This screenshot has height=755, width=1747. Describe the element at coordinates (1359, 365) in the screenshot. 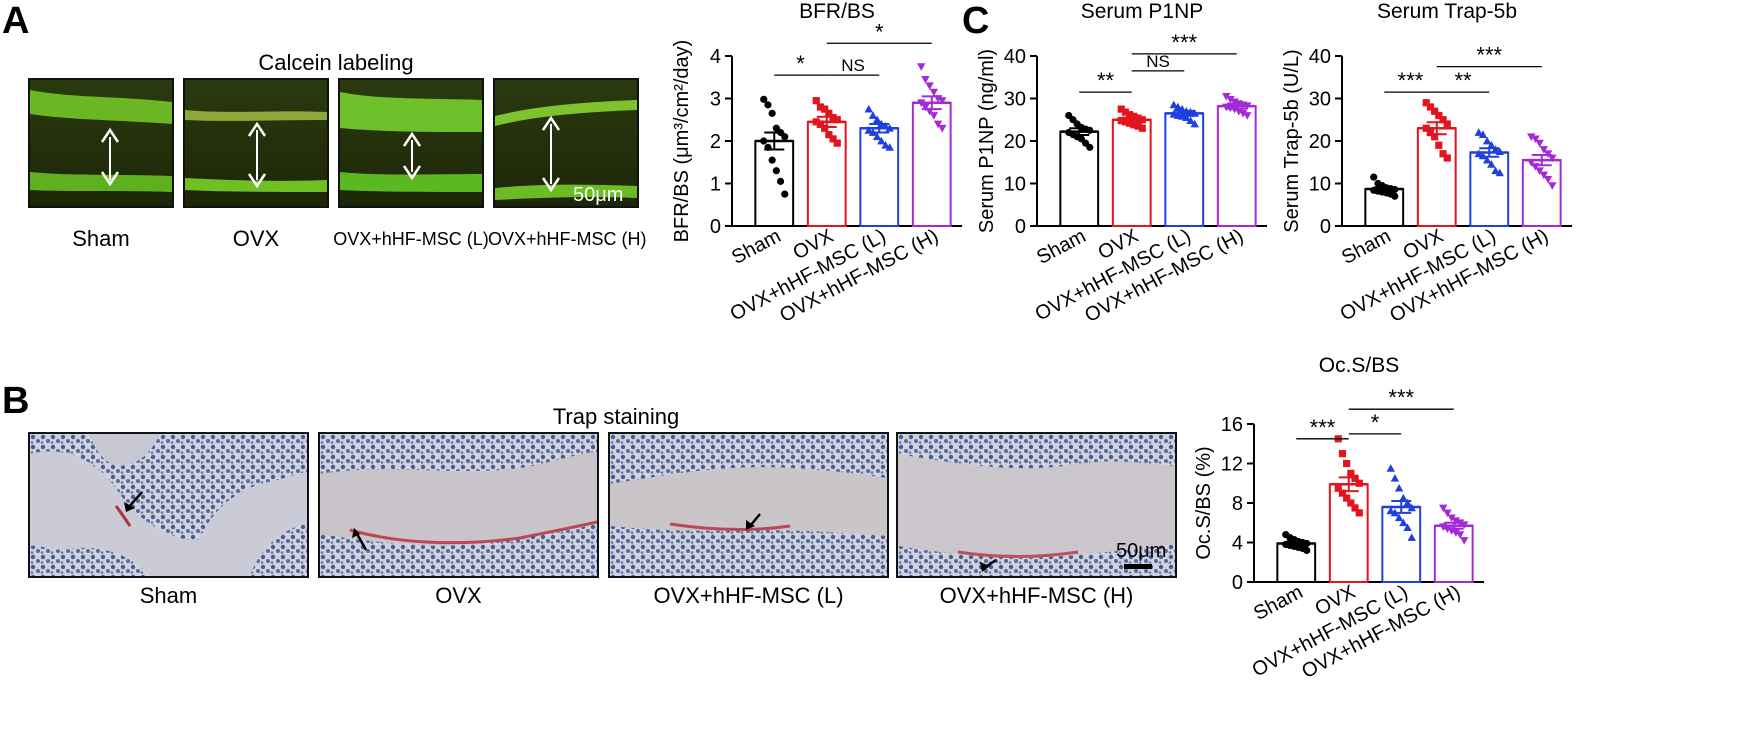

I see `chart-title: Oc.S/BS` at that location.